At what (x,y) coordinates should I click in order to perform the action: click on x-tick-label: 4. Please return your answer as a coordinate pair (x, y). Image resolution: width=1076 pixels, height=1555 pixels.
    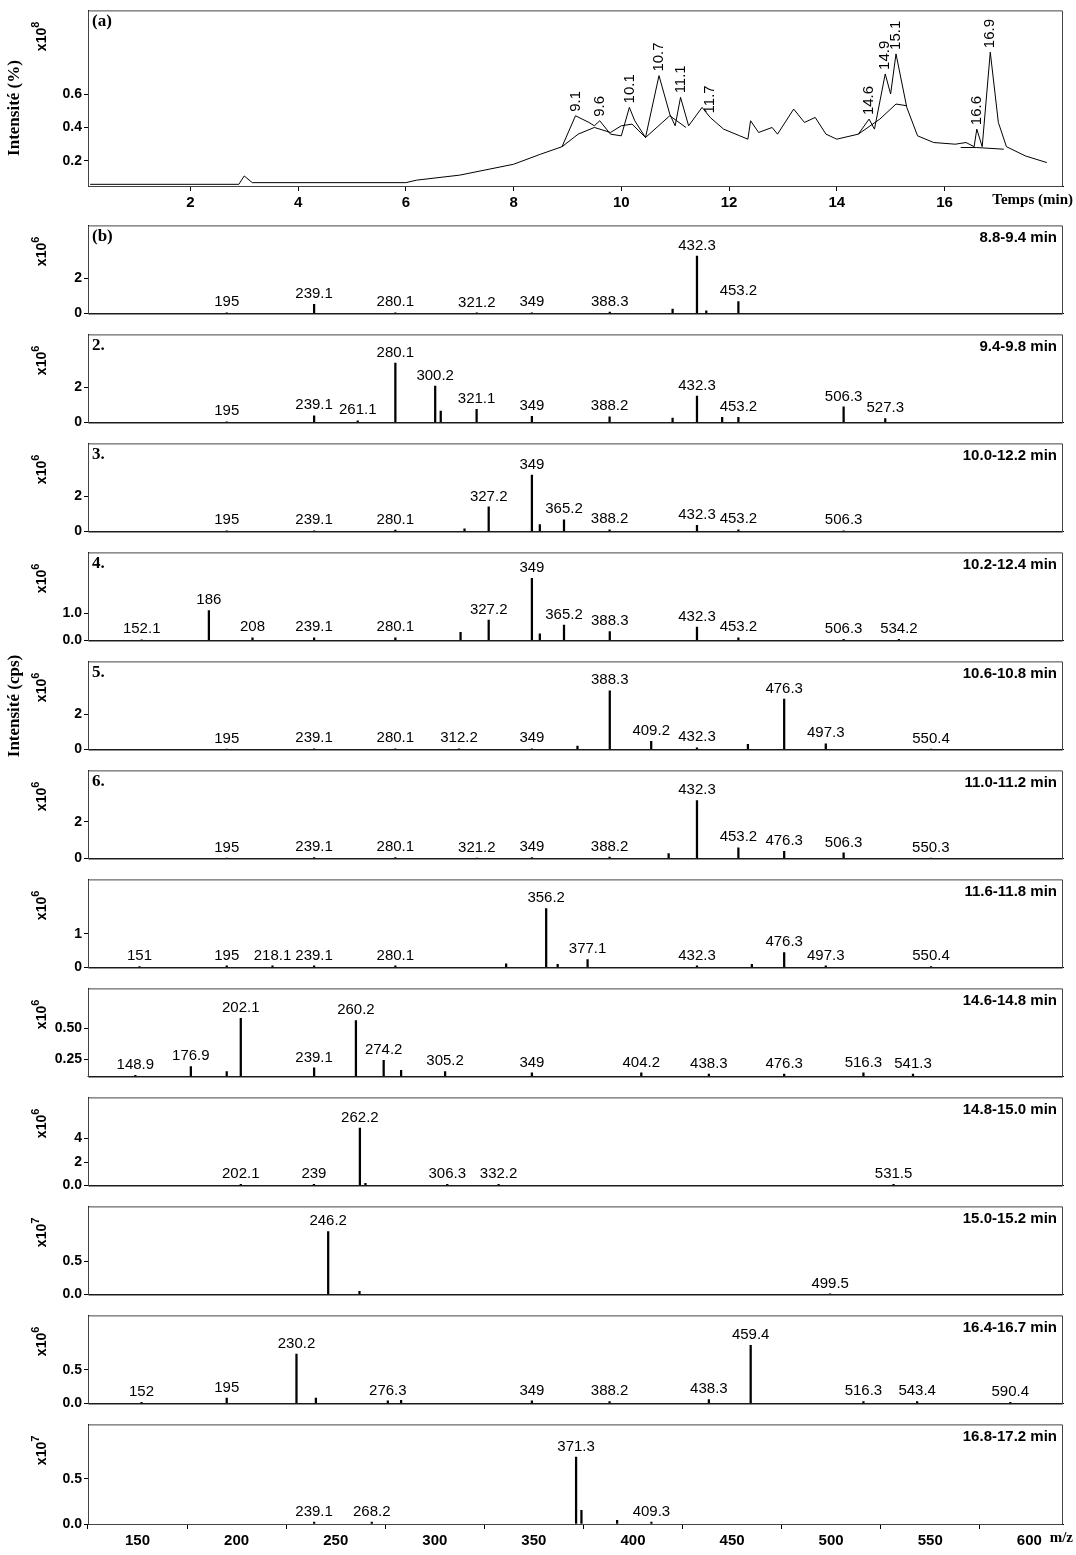
    Looking at the image, I should click on (298, 202).